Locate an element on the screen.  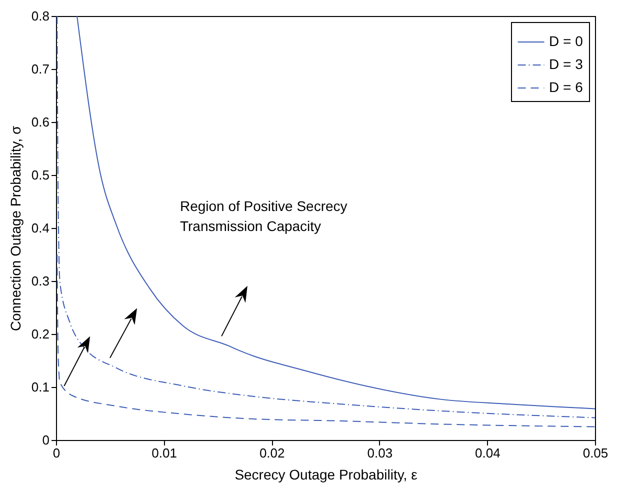
x-tick-label: 0.05 is located at coordinates (595, 453).